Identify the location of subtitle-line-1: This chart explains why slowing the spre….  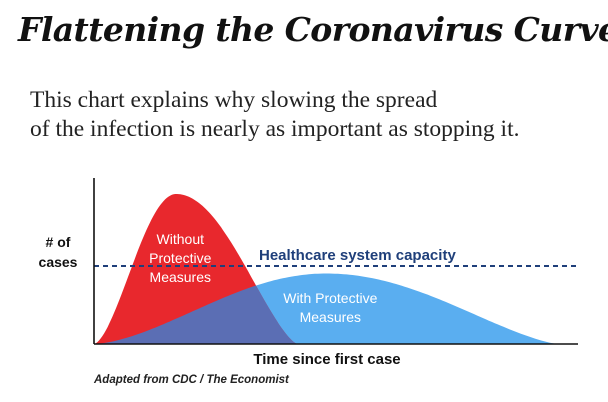
(234, 100).